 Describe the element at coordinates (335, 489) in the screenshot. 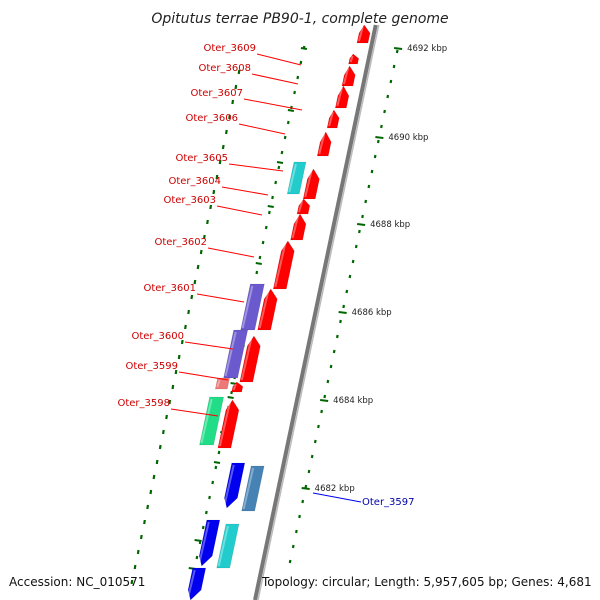

I see `scale-label: 4682 kbp` at that location.